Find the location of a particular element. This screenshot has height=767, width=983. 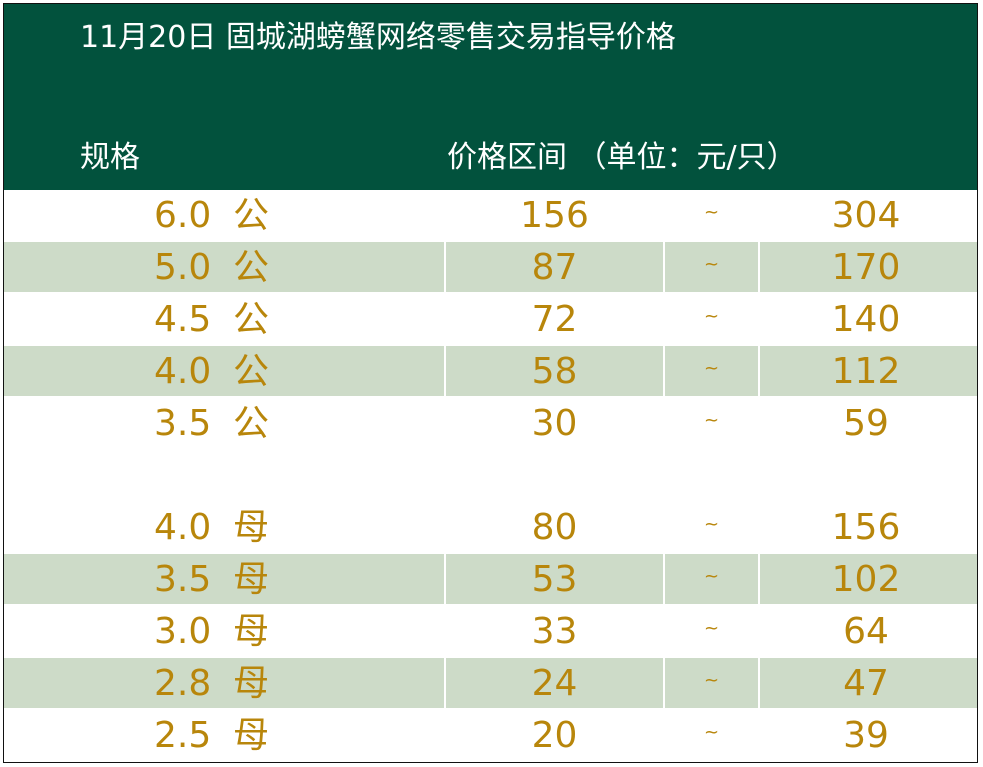

price-low: 30 is located at coordinates (554, 423).